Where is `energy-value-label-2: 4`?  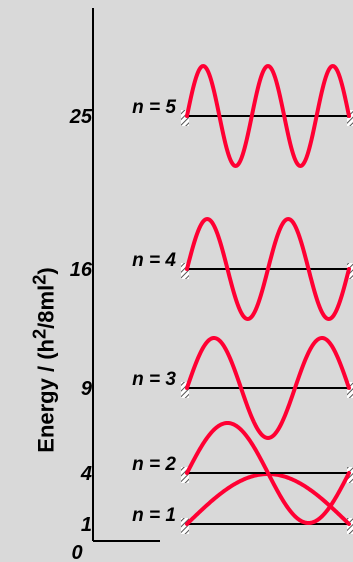 energy-value-label-2: 4 is located at coordinates (86, 474).